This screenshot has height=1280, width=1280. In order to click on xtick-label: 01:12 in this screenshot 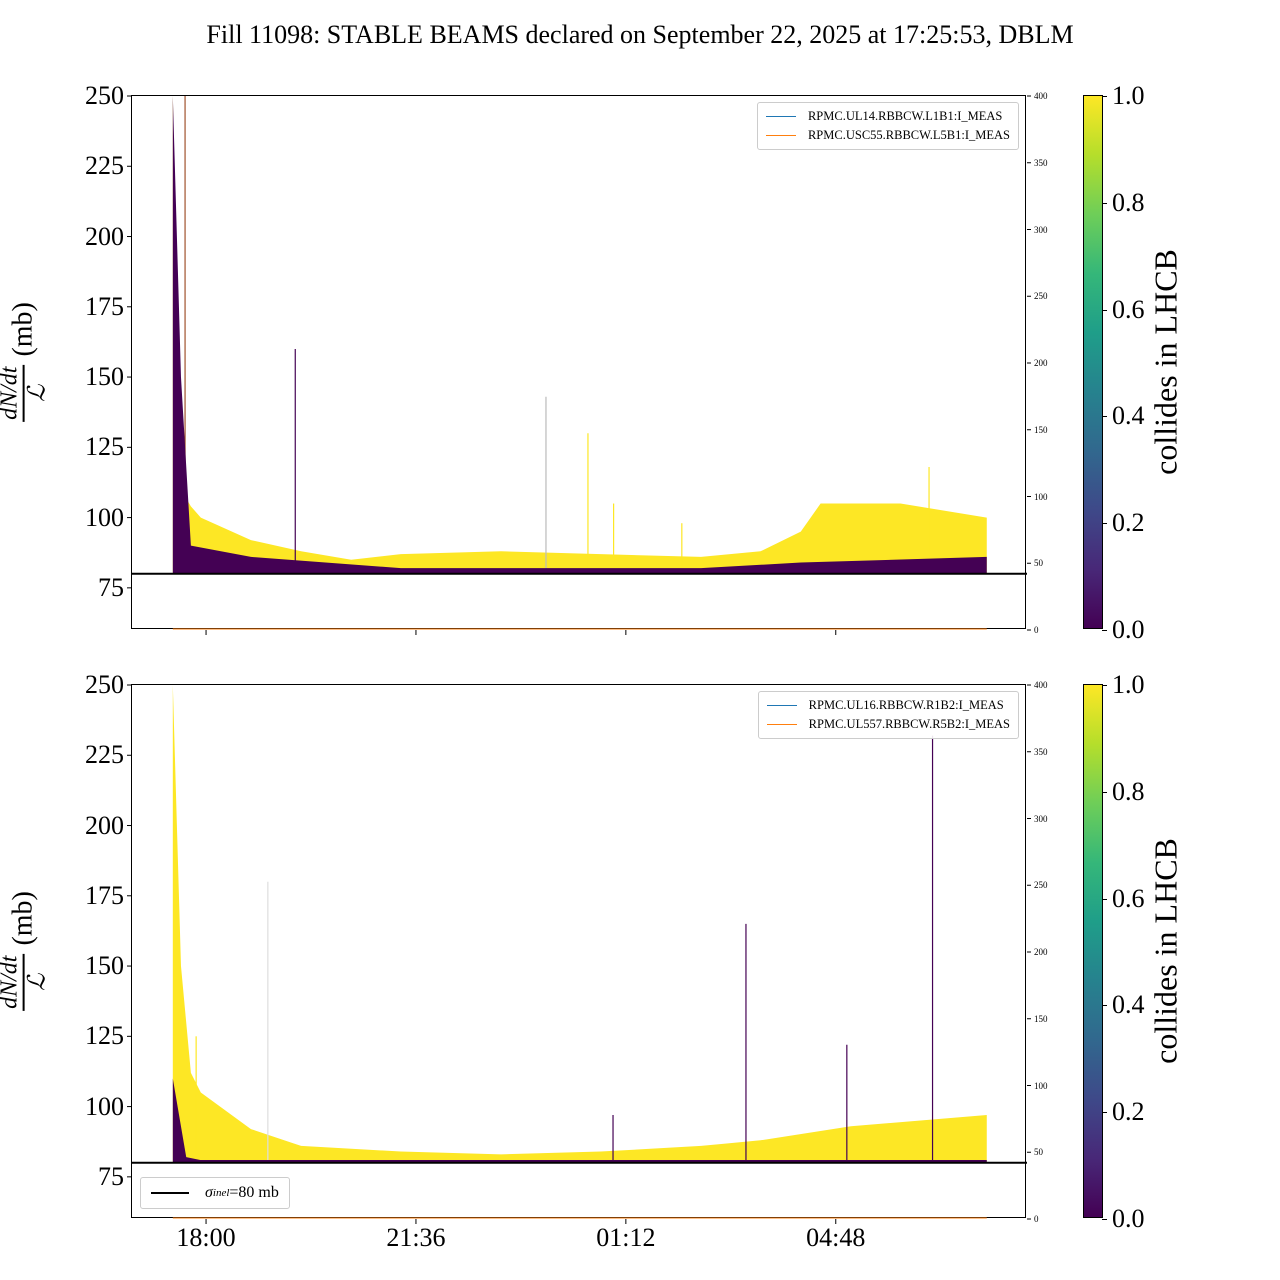, I will do `click(626, 1237)`.